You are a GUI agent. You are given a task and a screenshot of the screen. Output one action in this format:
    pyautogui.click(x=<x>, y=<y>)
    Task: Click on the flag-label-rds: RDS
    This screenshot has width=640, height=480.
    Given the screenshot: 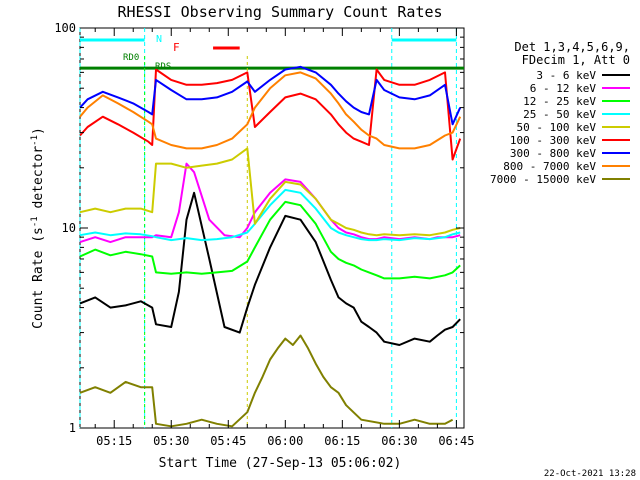 What is the action you would take?
    pyautogui.click(x=163, y=67)
    